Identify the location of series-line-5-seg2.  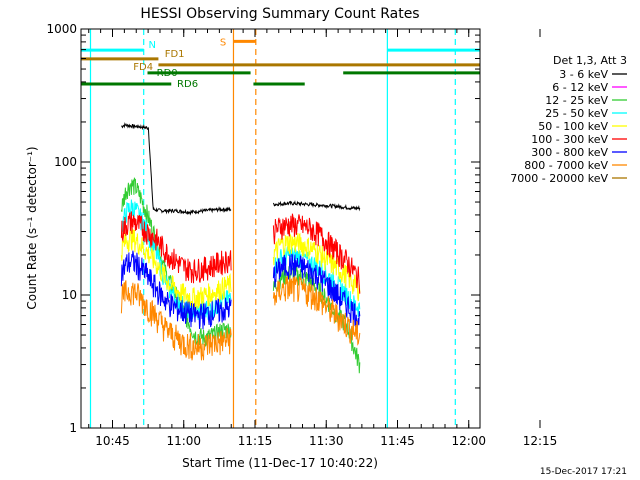
(316, 253).